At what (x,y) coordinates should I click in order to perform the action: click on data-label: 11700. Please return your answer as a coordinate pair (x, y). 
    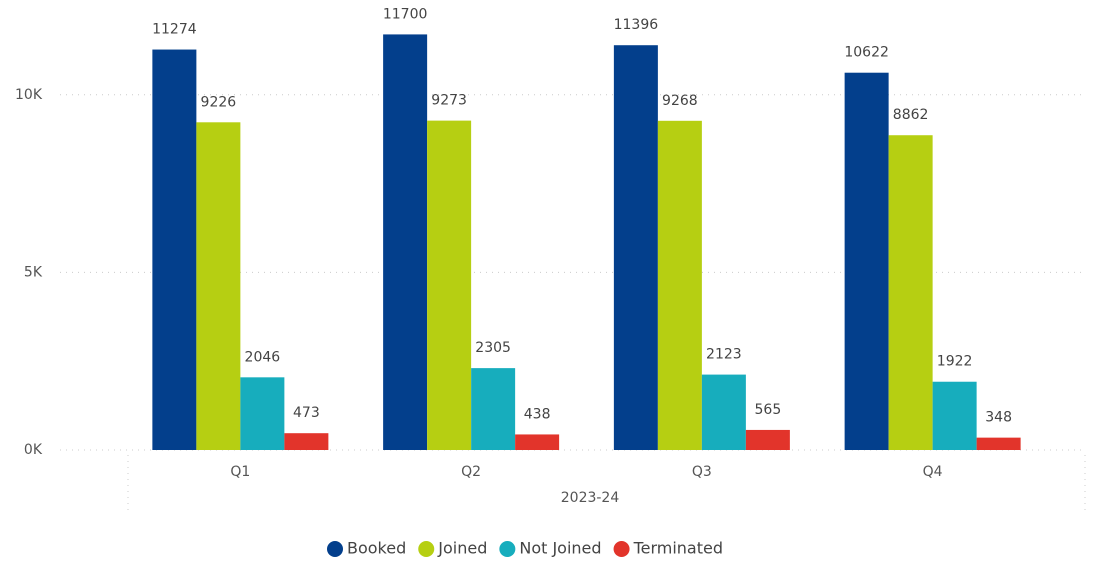
    Looking at the image, I should click on (405, 14).